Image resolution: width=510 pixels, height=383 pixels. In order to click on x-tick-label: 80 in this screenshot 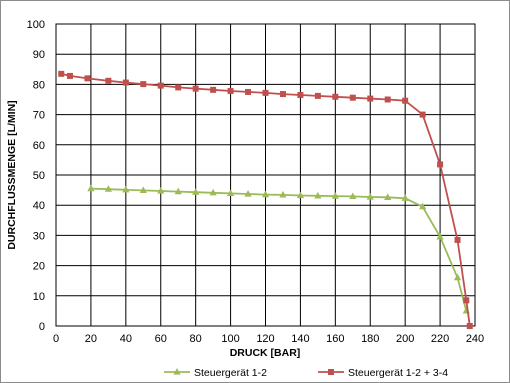, I will do `click(196, 339)`.